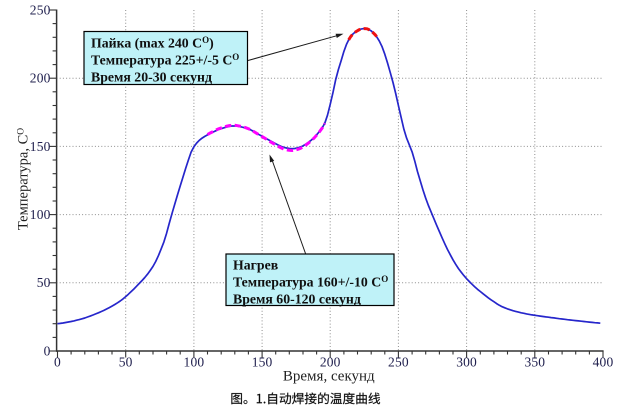 The height and width of the screenshot is (417, 626). I want to click on svg-text: Время 20-30 секунд, so click(151, 77).